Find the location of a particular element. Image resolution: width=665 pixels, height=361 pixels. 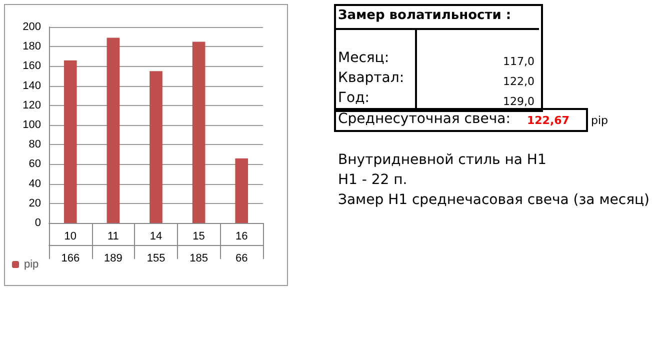

y-tick-label: 200 is located at coordinates (31, 27).